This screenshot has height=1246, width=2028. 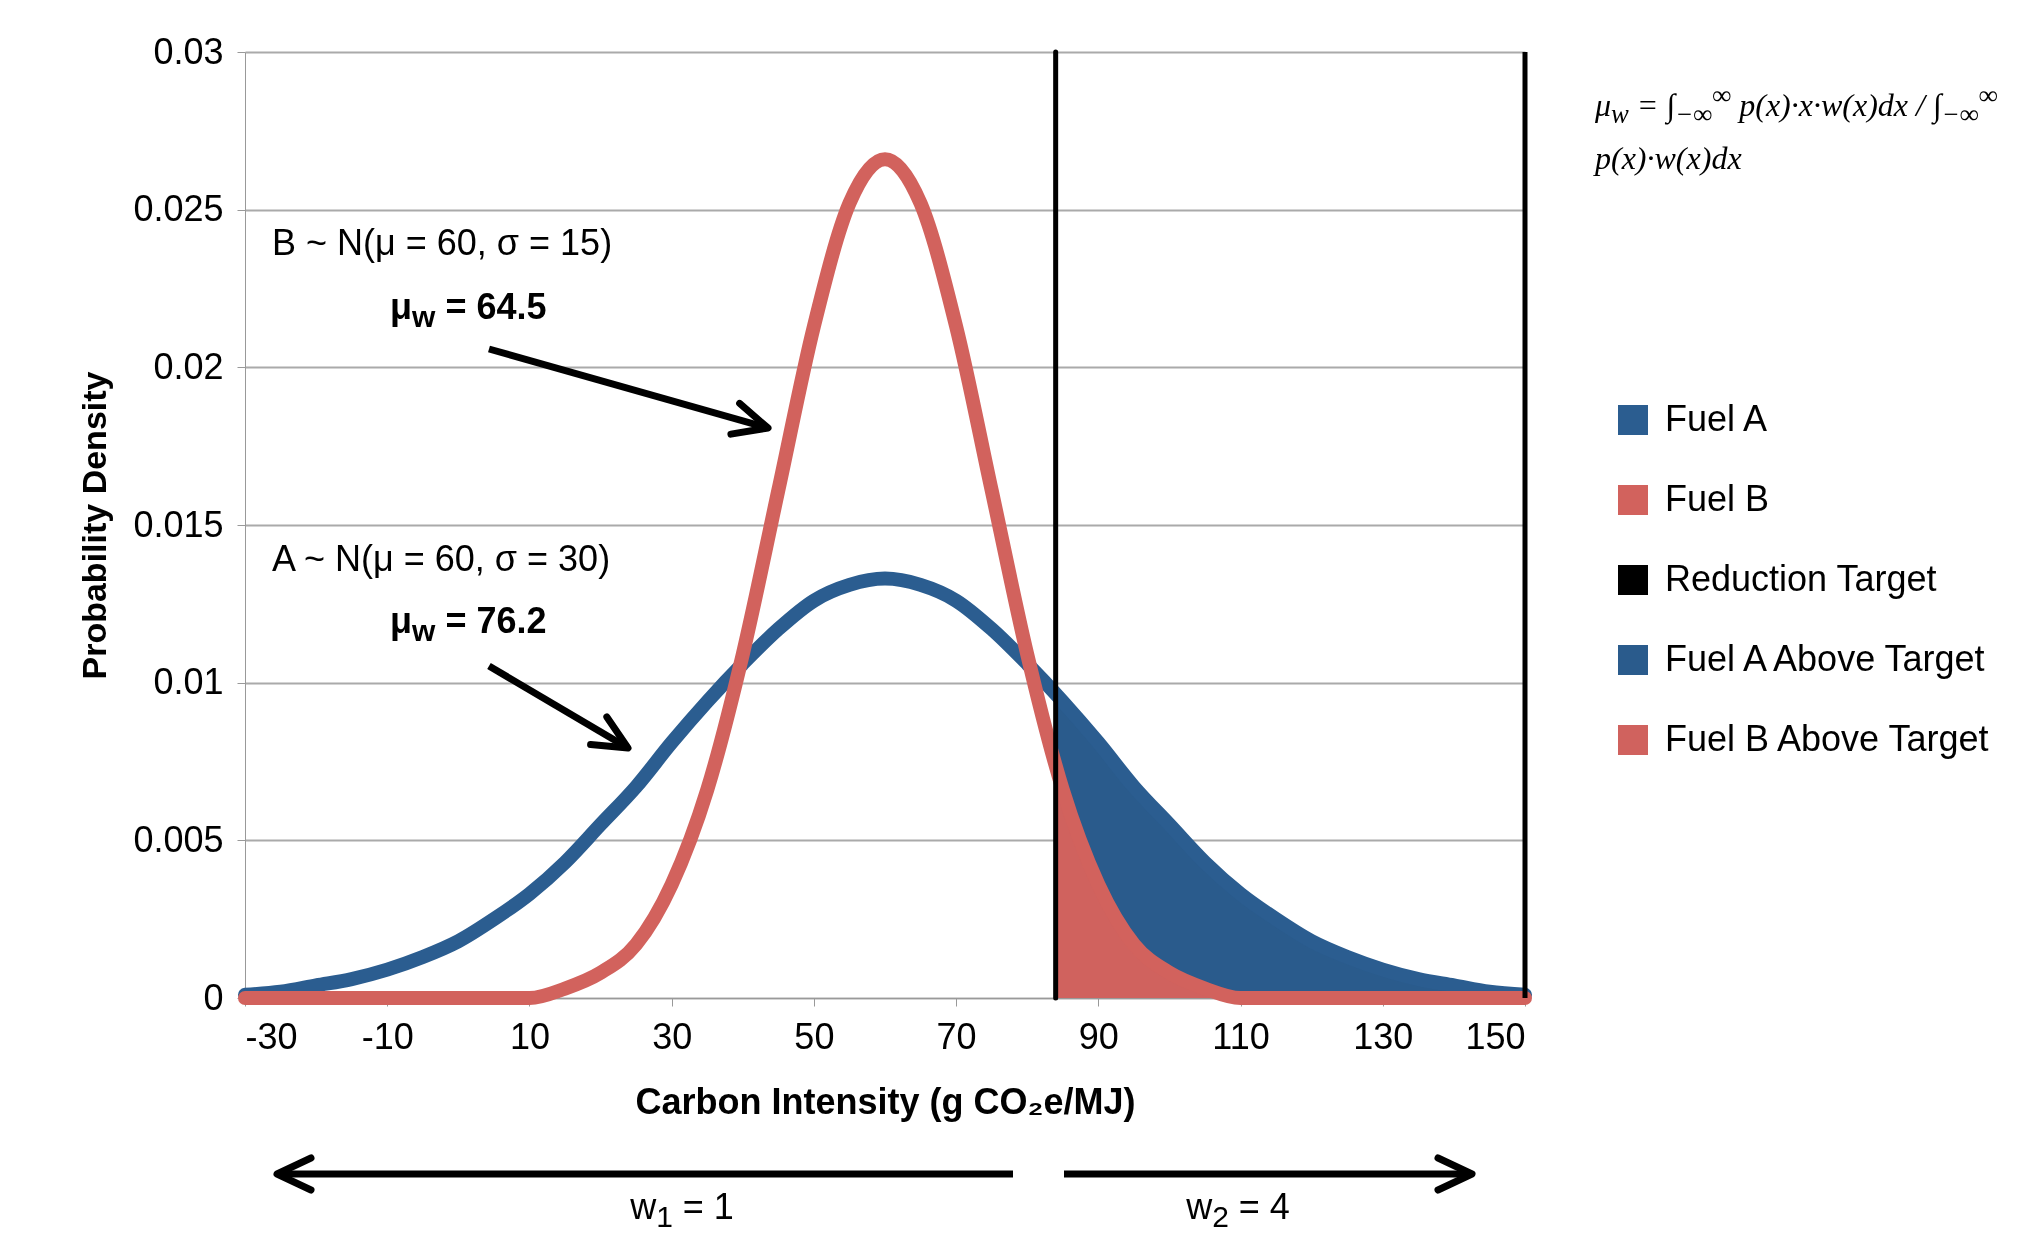 What do you see at coordinates (387, 1036) in the screenshot?
I see `x-tick-label: -10` at bounding box center [387, 1036].